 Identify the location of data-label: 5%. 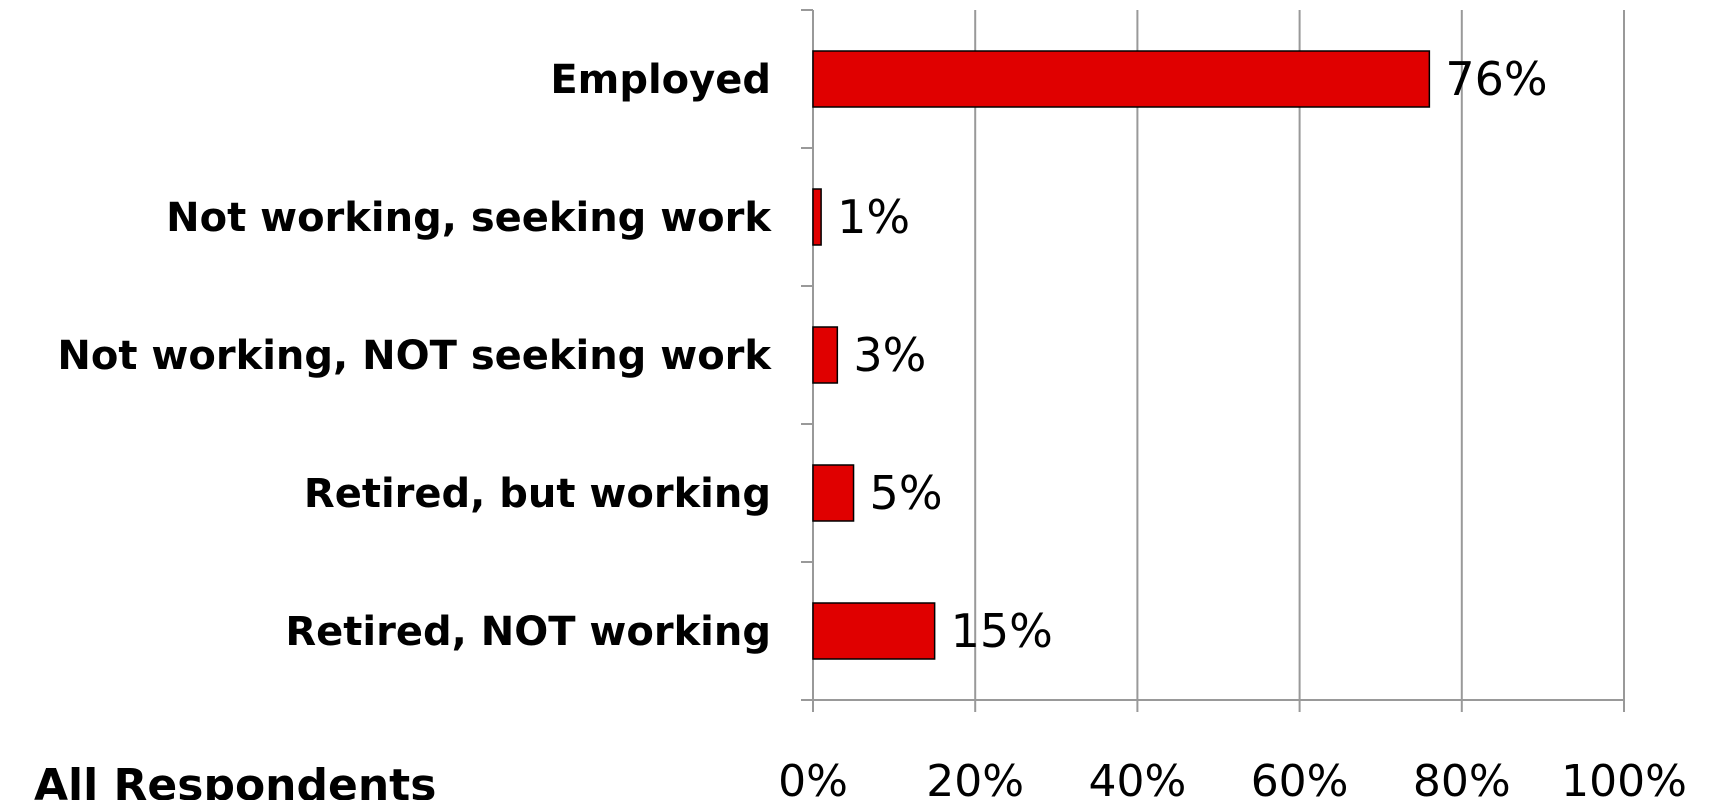
(906, 493).